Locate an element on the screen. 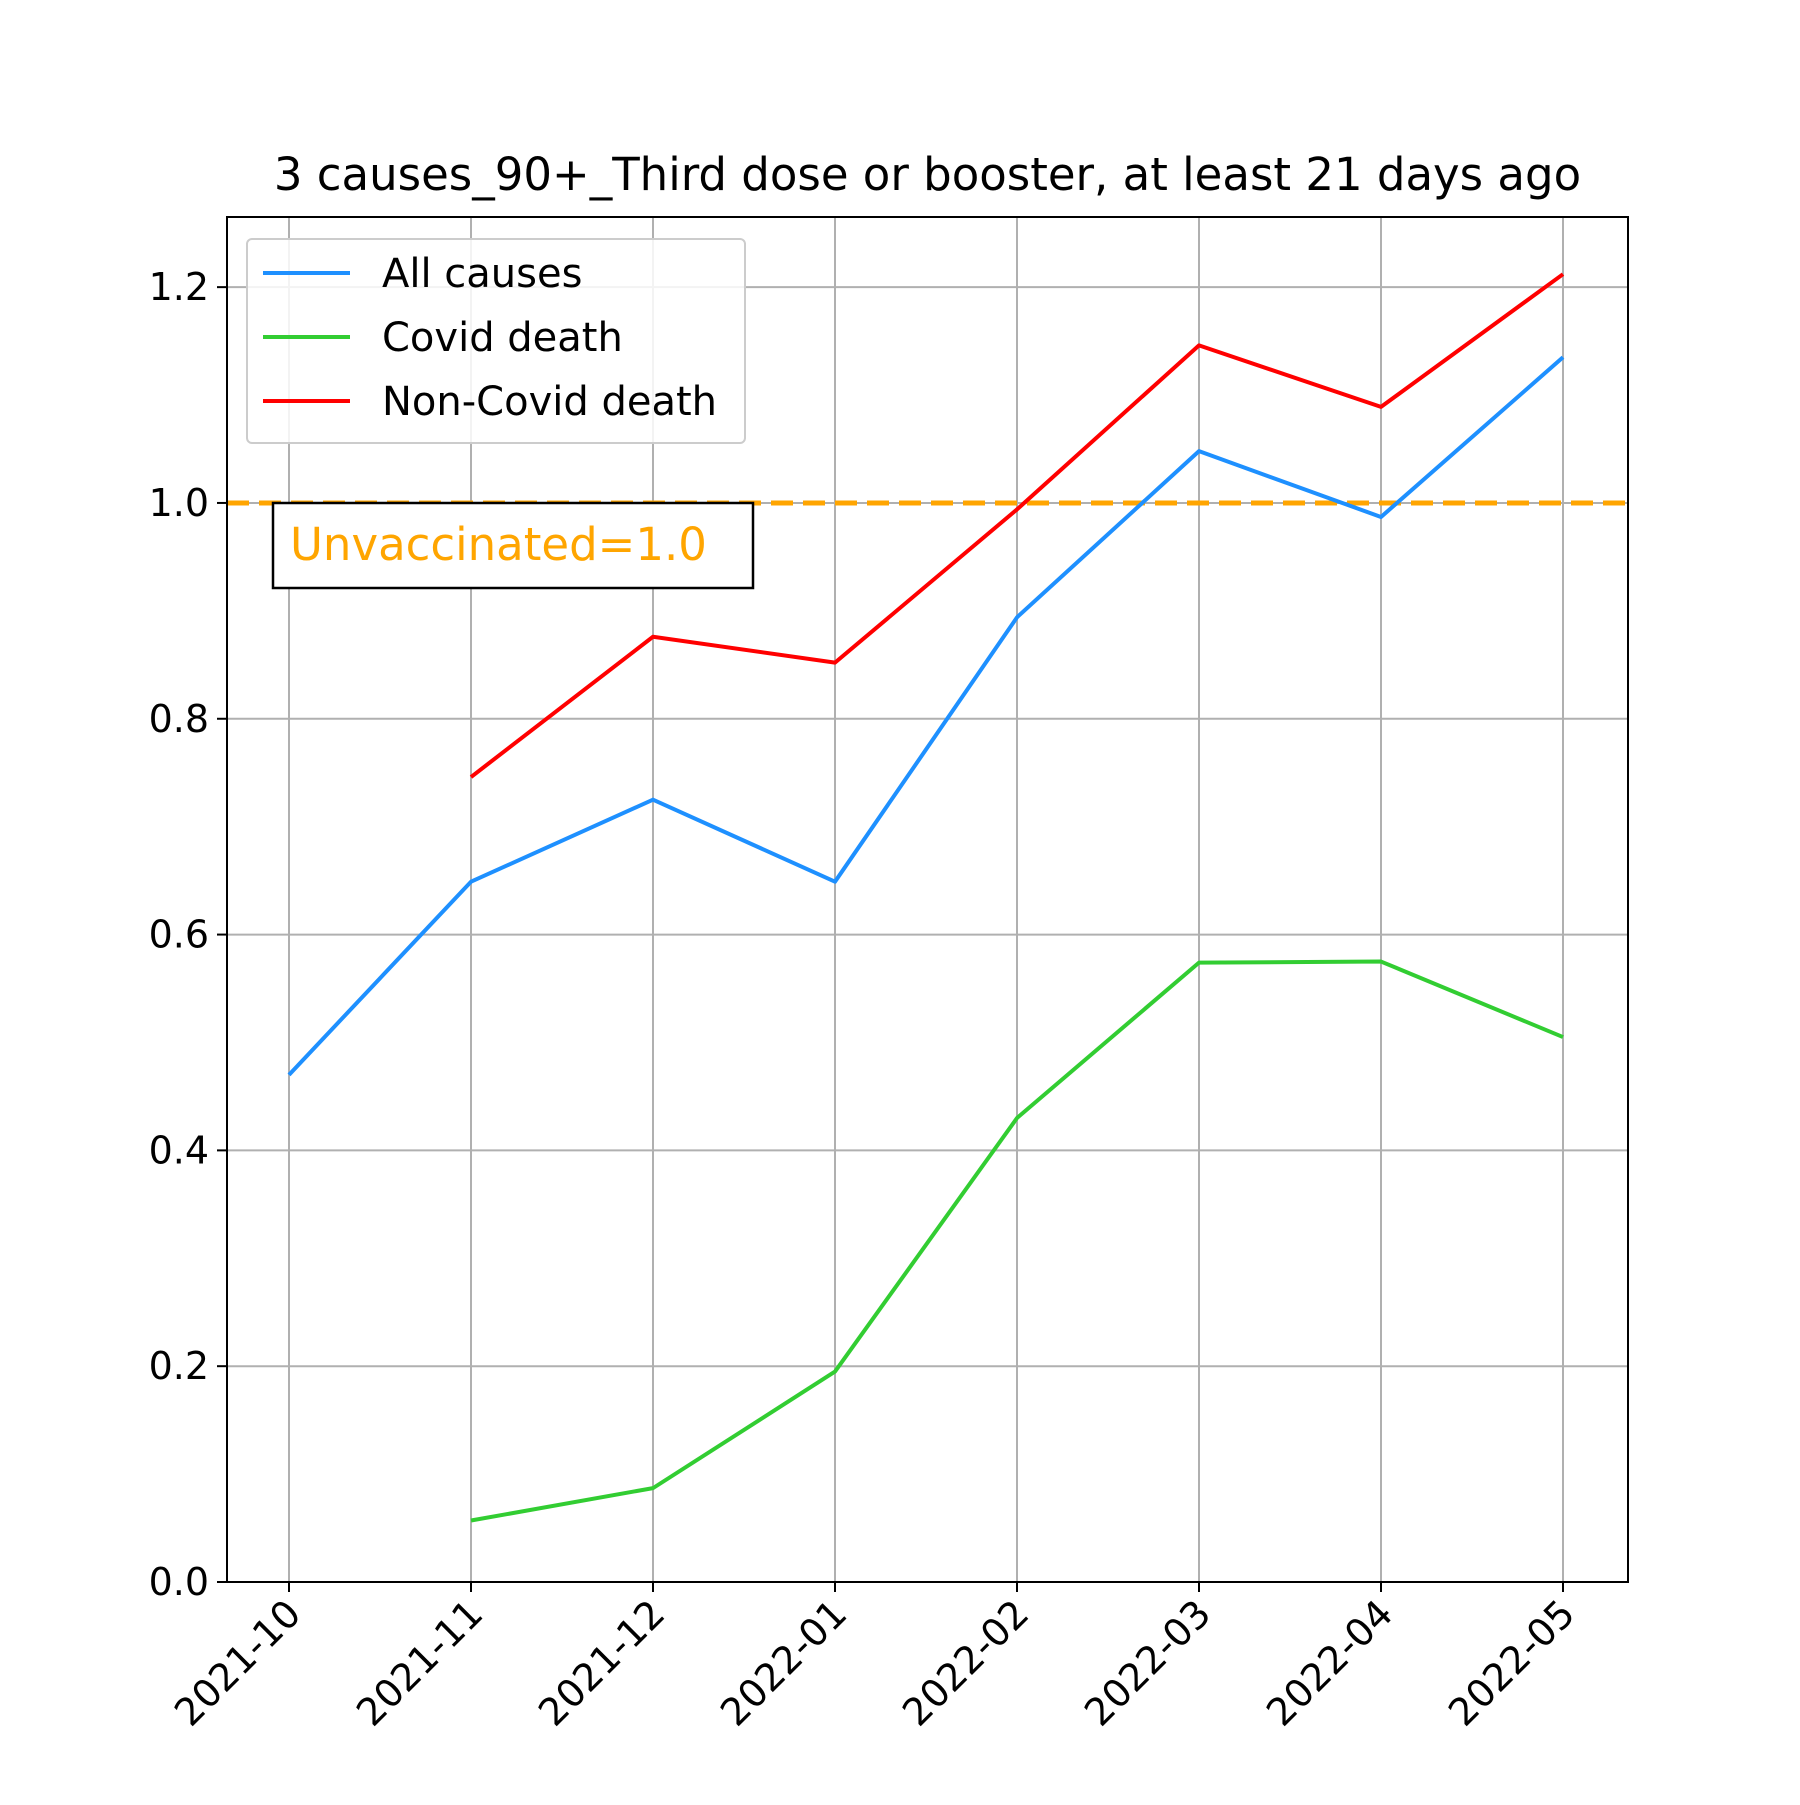  y-tick-label: 0.8 is located at coordinates (179, 719).